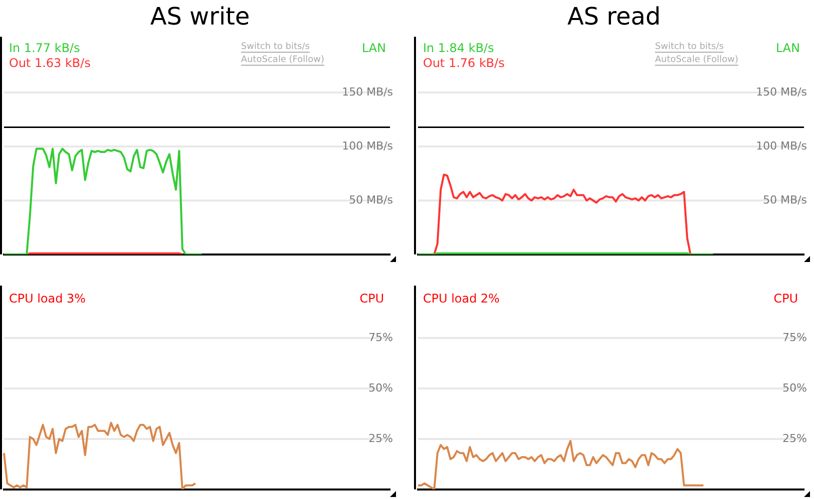 This screenshot has width=814, height=499. What do you see at coordinates (50, 63) in the screenshot?
I see `annotation: Out 1.63 kB/s` at bounding box center [50, 63].